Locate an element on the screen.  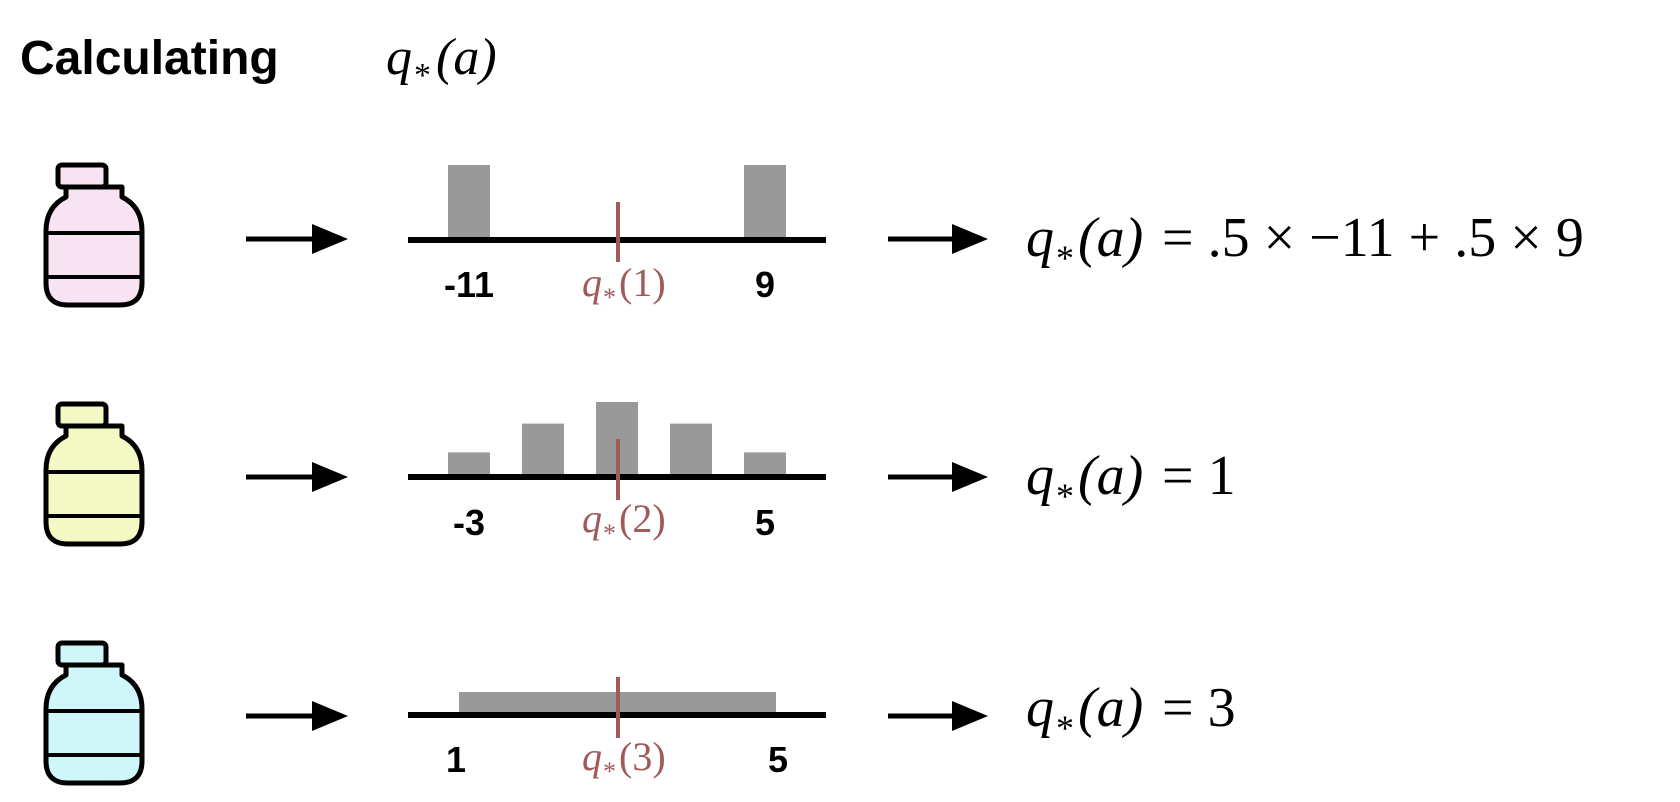
mean-label: q * (1) is located at coordinates (624, 286).